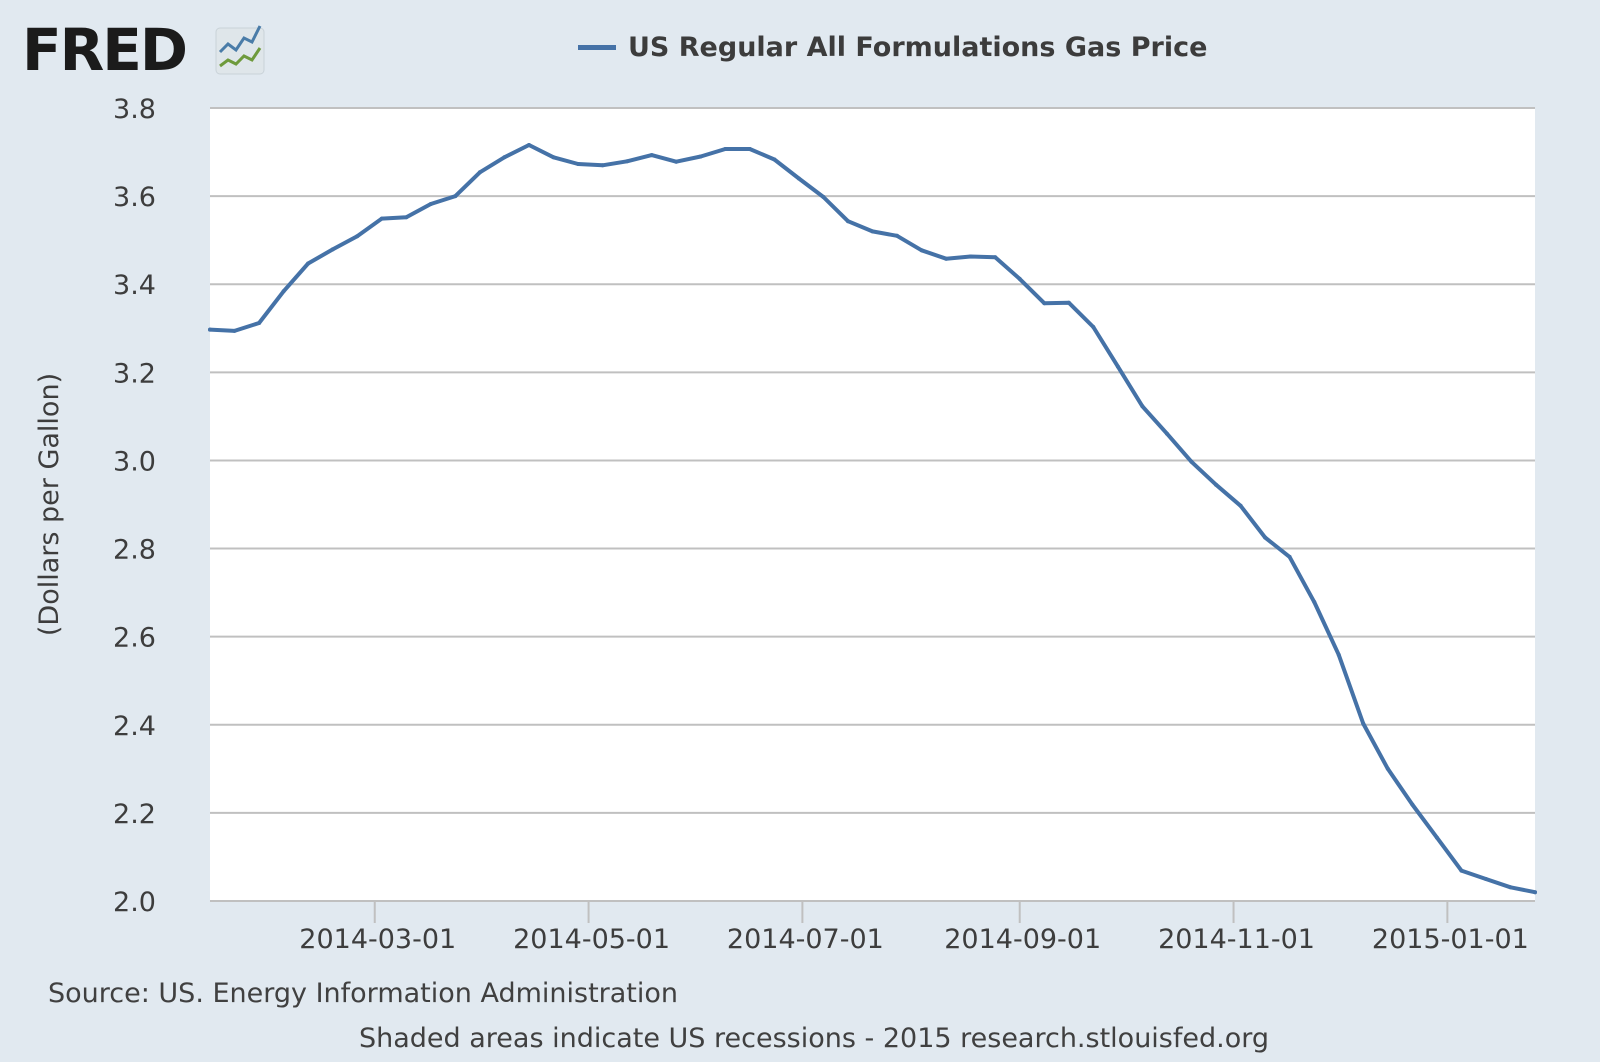 Image resolution: width=1600 pixels, height=1062 pixels. I want to click on legend-series-swatch, so click(597, 47).